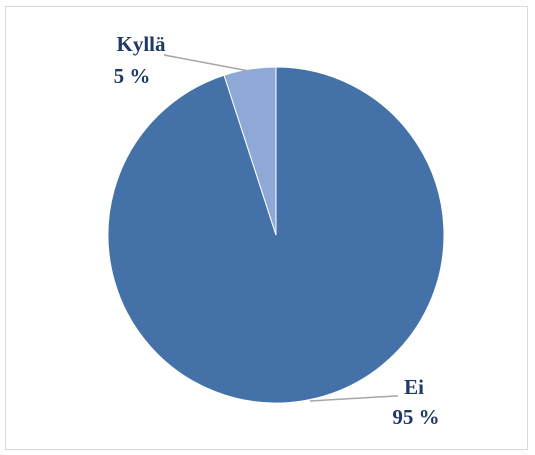  I want to click on pie-slice-kyll-, so click(250, 151).